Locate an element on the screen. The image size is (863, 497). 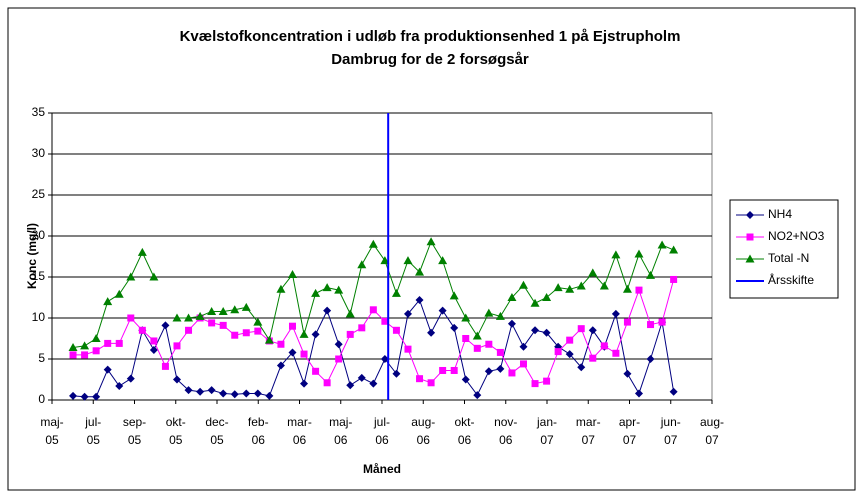
x-tick-label: feb-06 is located at coordinates (258, 431).